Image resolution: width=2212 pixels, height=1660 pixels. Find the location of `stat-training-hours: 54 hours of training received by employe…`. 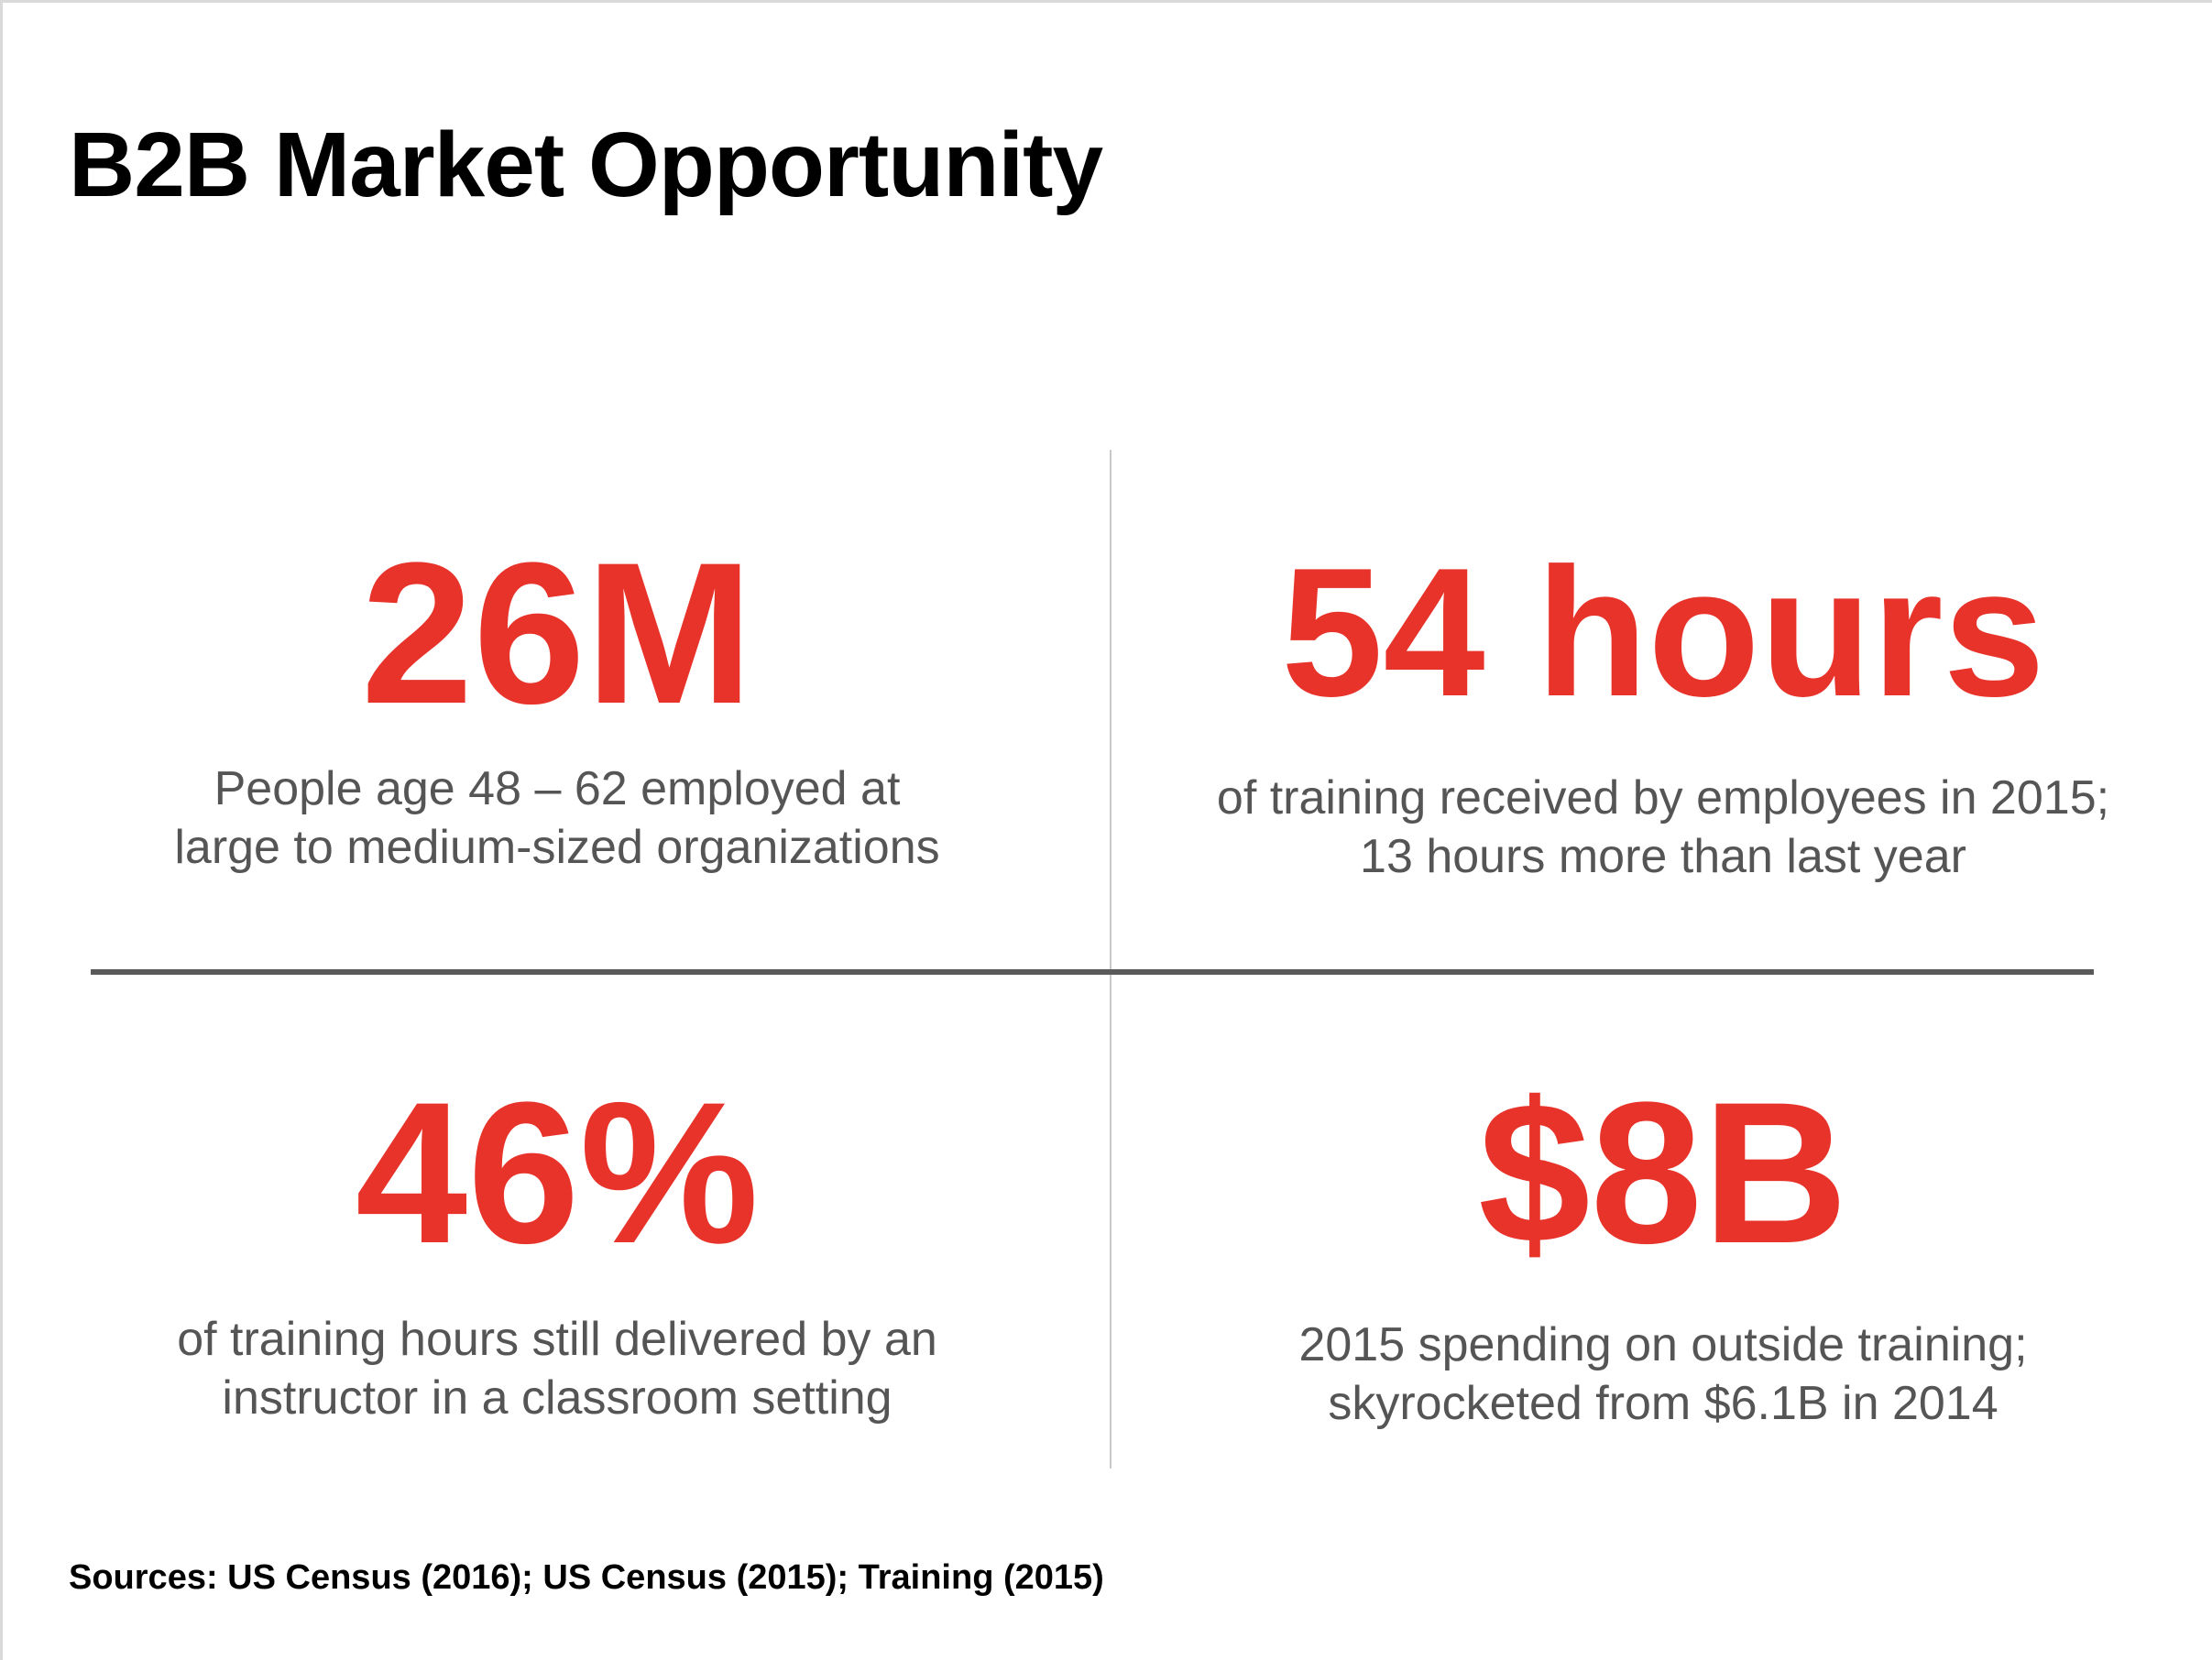

stat-training-hours: 54 hours of training received by employe… is located at coordinates (1663, 709).